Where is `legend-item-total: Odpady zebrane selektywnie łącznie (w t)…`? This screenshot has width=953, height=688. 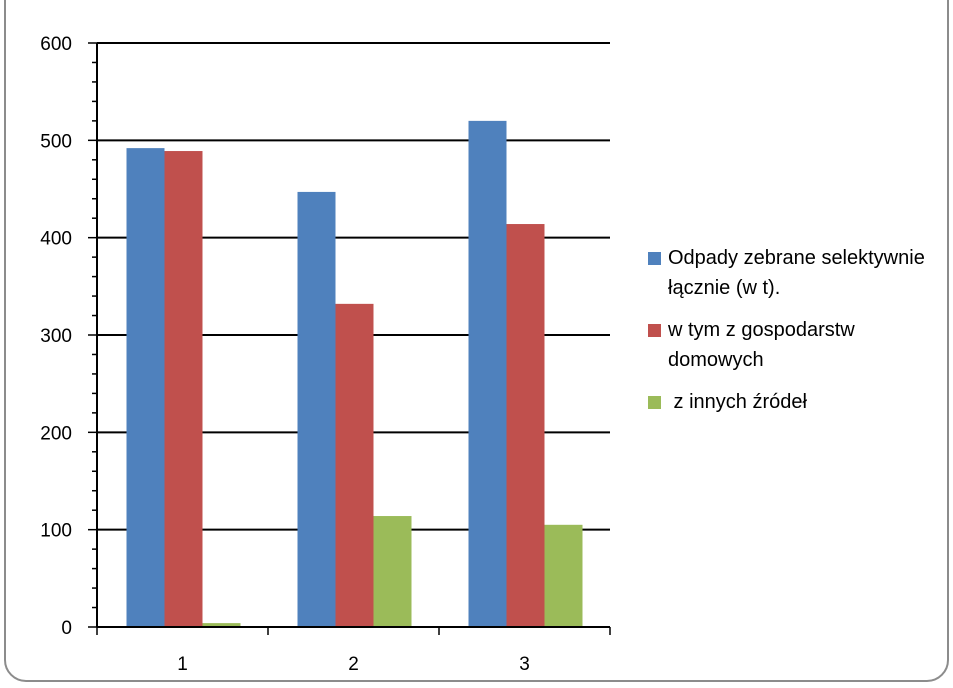
legend-item-total: Odpady zebrane selektywnie łącznie (w t)… is located at coordinates (798, 273).